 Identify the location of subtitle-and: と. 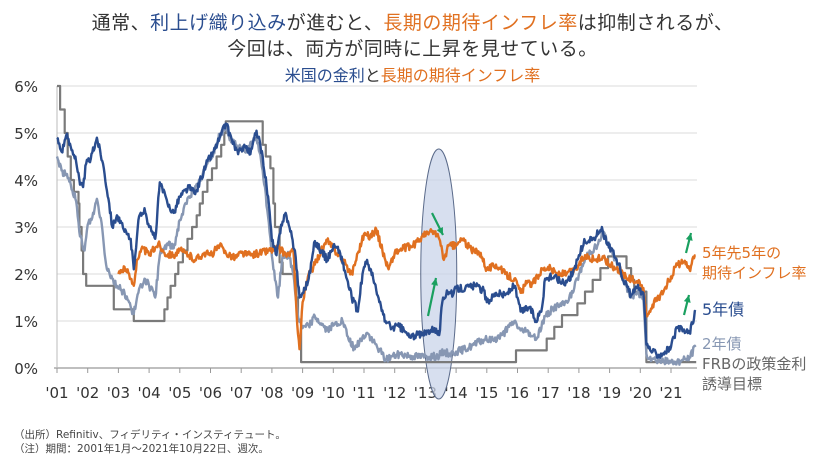
(372, 75).